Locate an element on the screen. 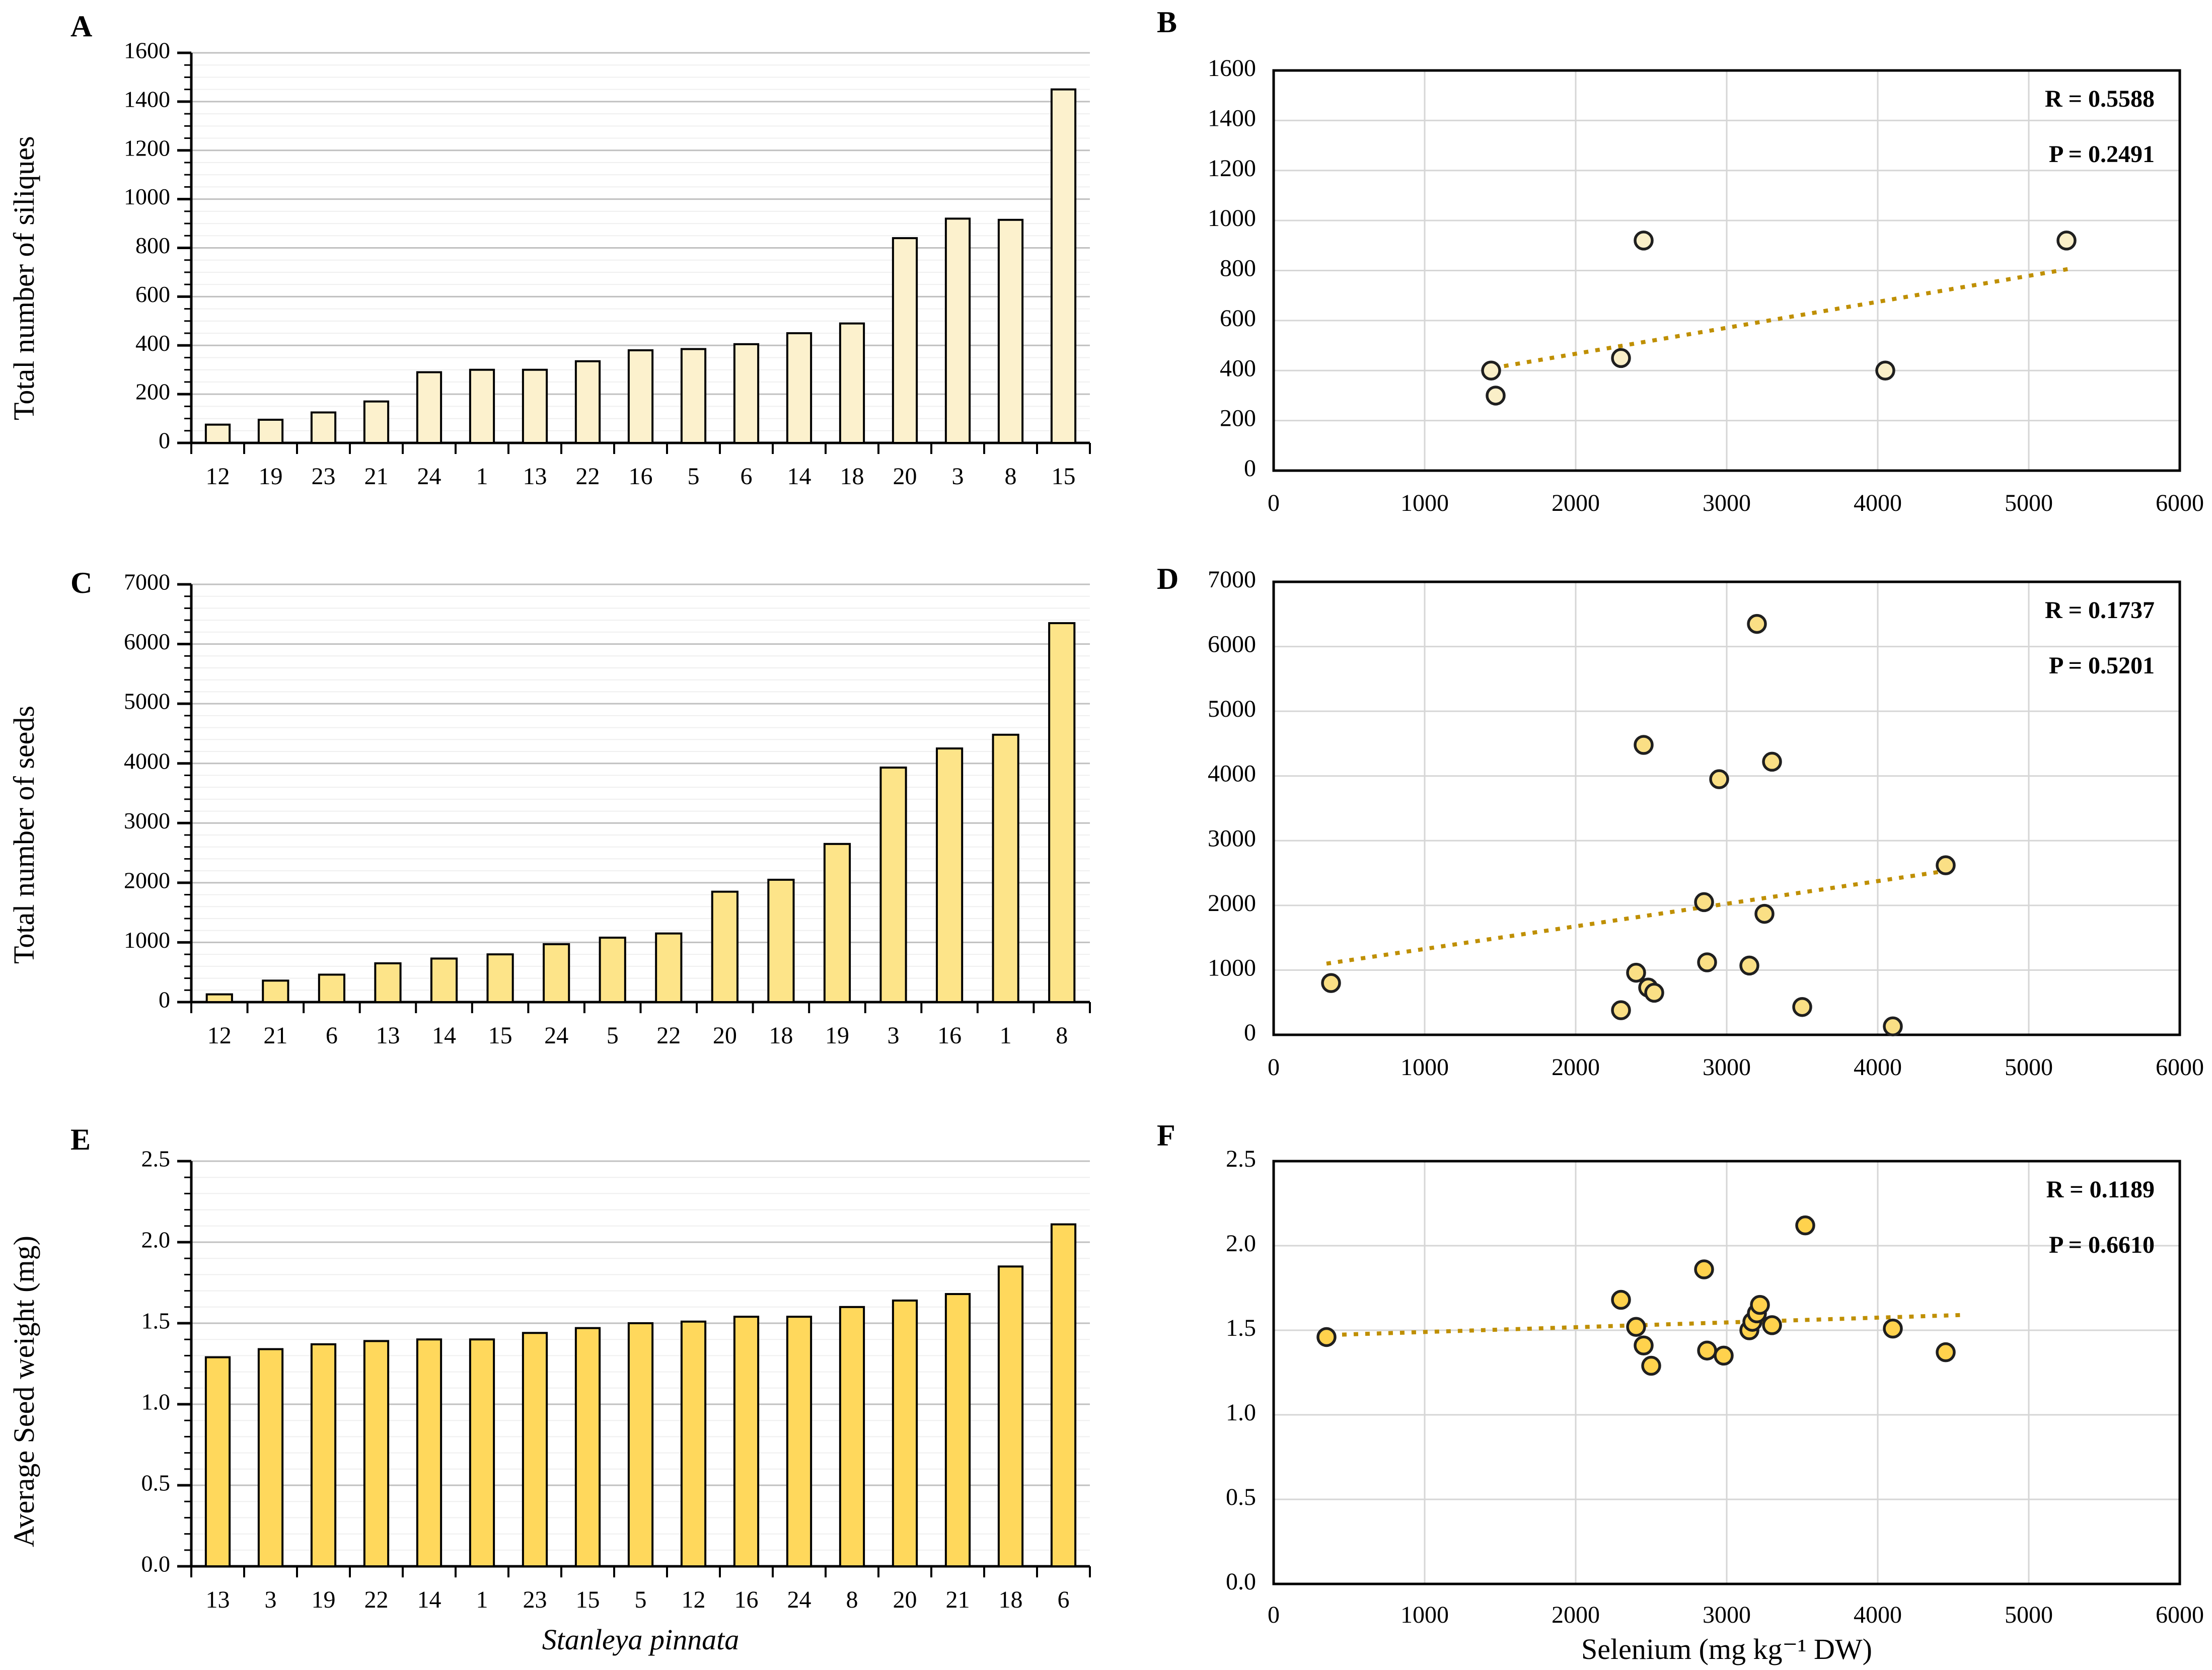 This screenshot has height=1670, width=2212. x-category-label: 24 is located at coordinates (799, 1600).